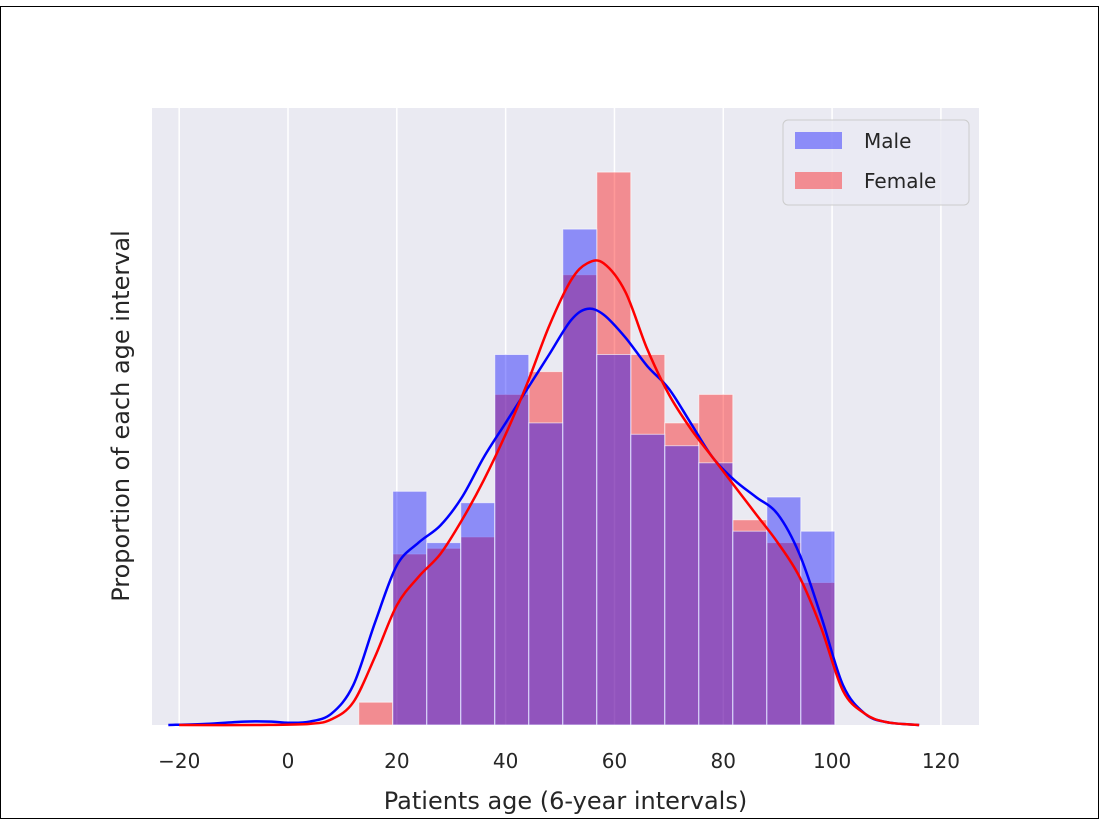 Image resolution: width=1100 pixels, height=825 pixels. What do you see at coordinates (832, 761) in the screenshot?
I see `x-tick-label: 100` at bounding box center [832, 761].